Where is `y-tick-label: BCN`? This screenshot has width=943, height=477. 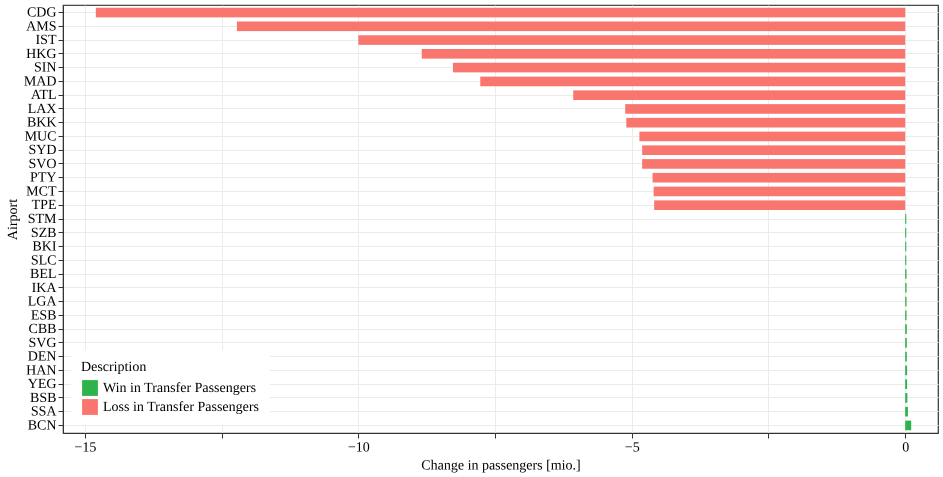
y-tick-label: BCN is located at coordinates (42, 426).